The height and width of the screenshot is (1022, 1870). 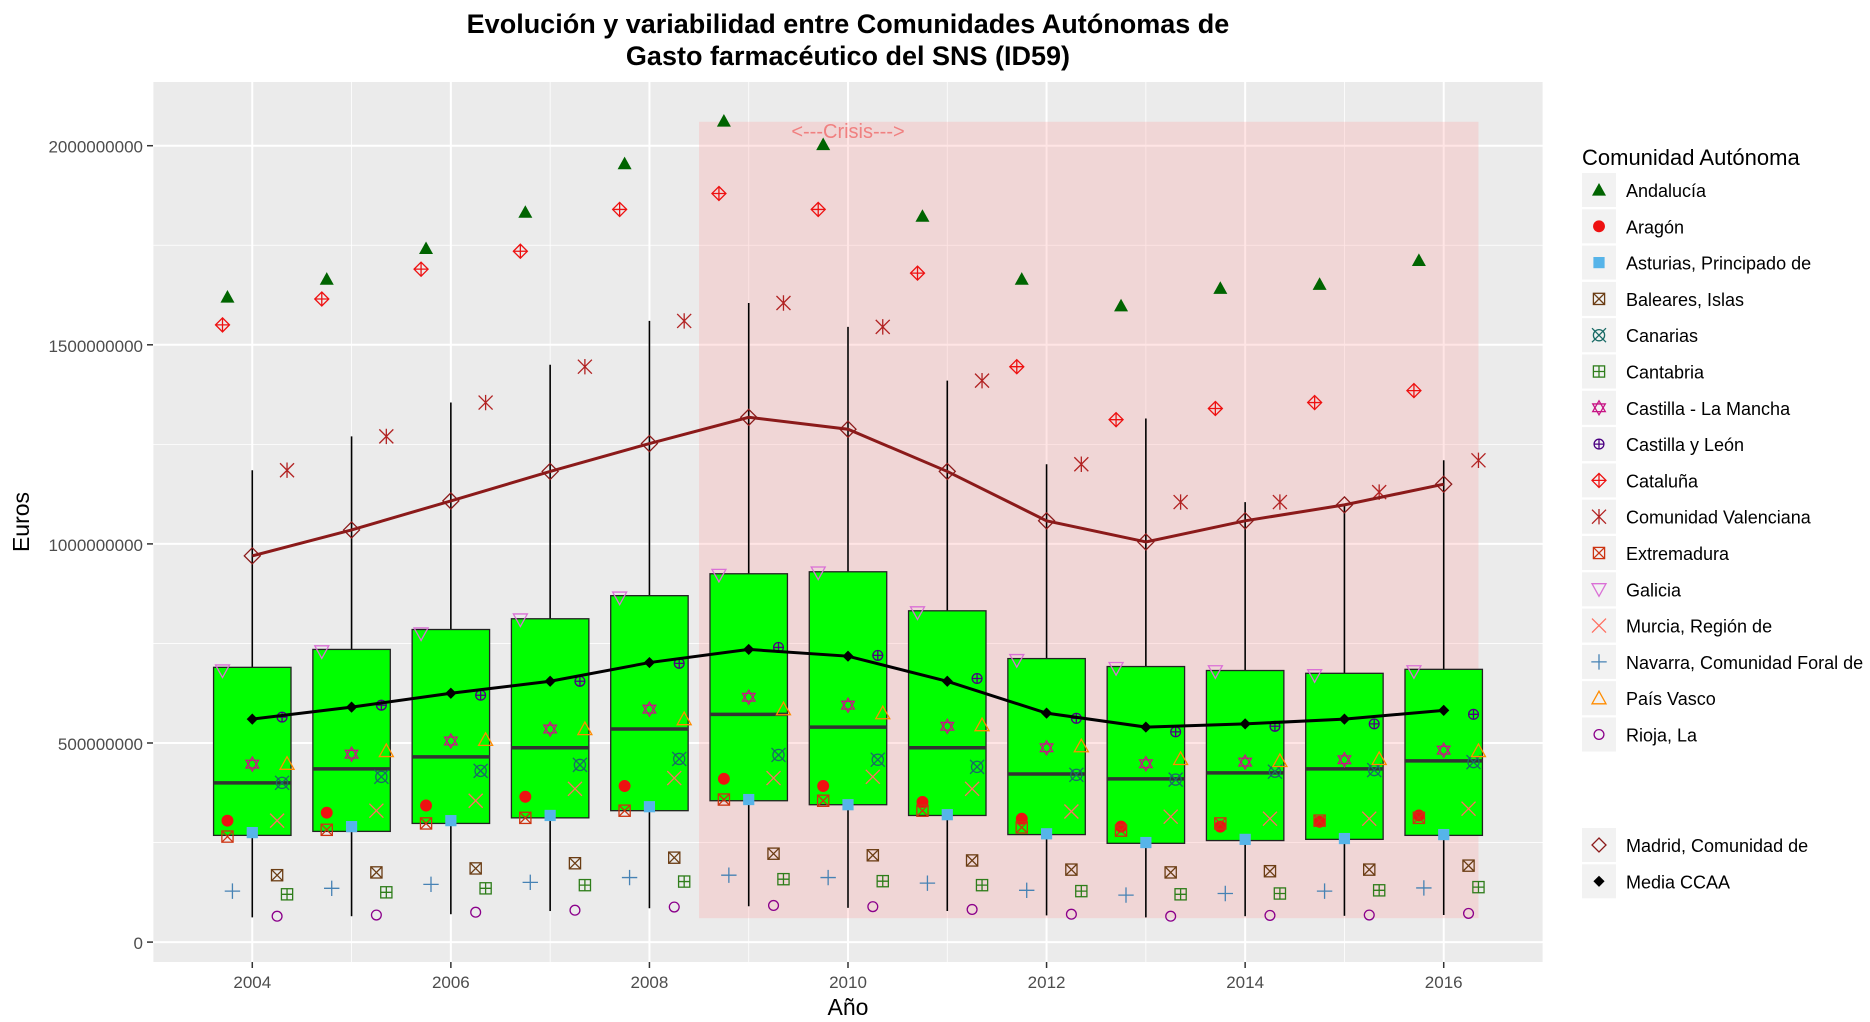 I want to click on legend-label: Aragón, so click(x=1655, y=227).